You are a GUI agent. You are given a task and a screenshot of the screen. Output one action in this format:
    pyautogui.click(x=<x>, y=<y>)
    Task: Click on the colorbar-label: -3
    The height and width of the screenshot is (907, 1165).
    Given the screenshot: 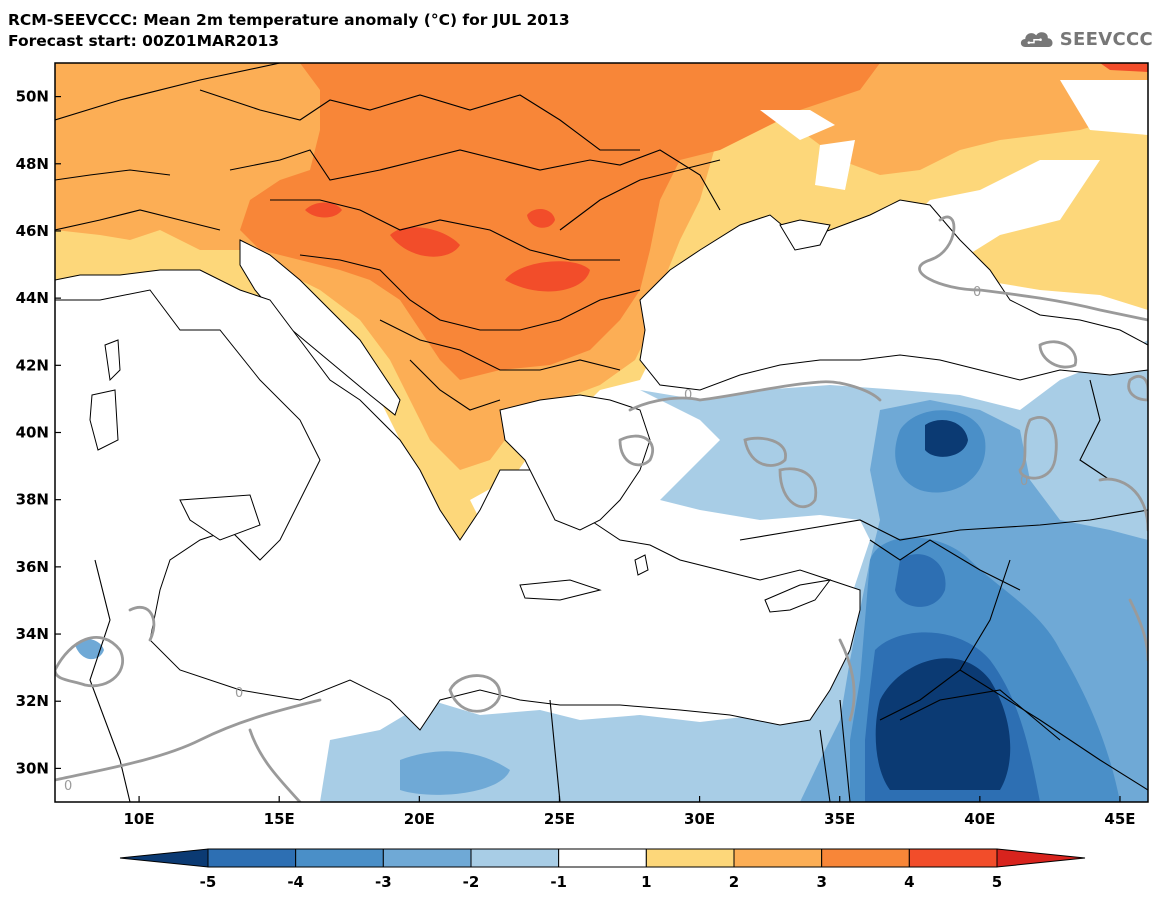 What is the action you would take?
    pyautogui.click(x=383, y=882)
    